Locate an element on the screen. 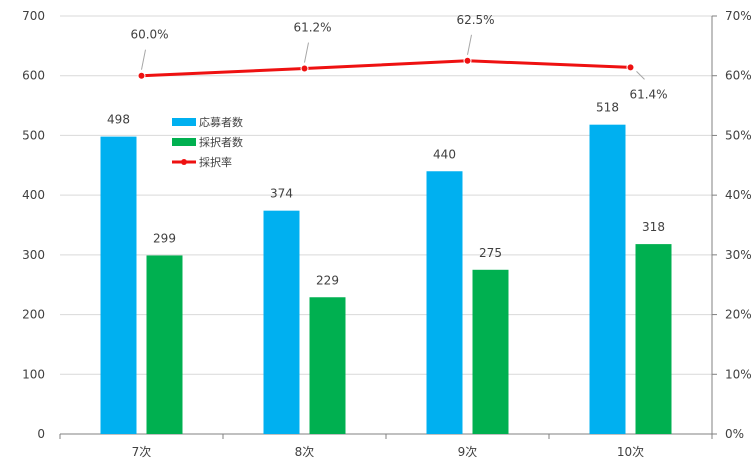 The width and height of the screenshot is (752, 469). left-axis-tick-label: 100 is located at coordinates (33, 374).